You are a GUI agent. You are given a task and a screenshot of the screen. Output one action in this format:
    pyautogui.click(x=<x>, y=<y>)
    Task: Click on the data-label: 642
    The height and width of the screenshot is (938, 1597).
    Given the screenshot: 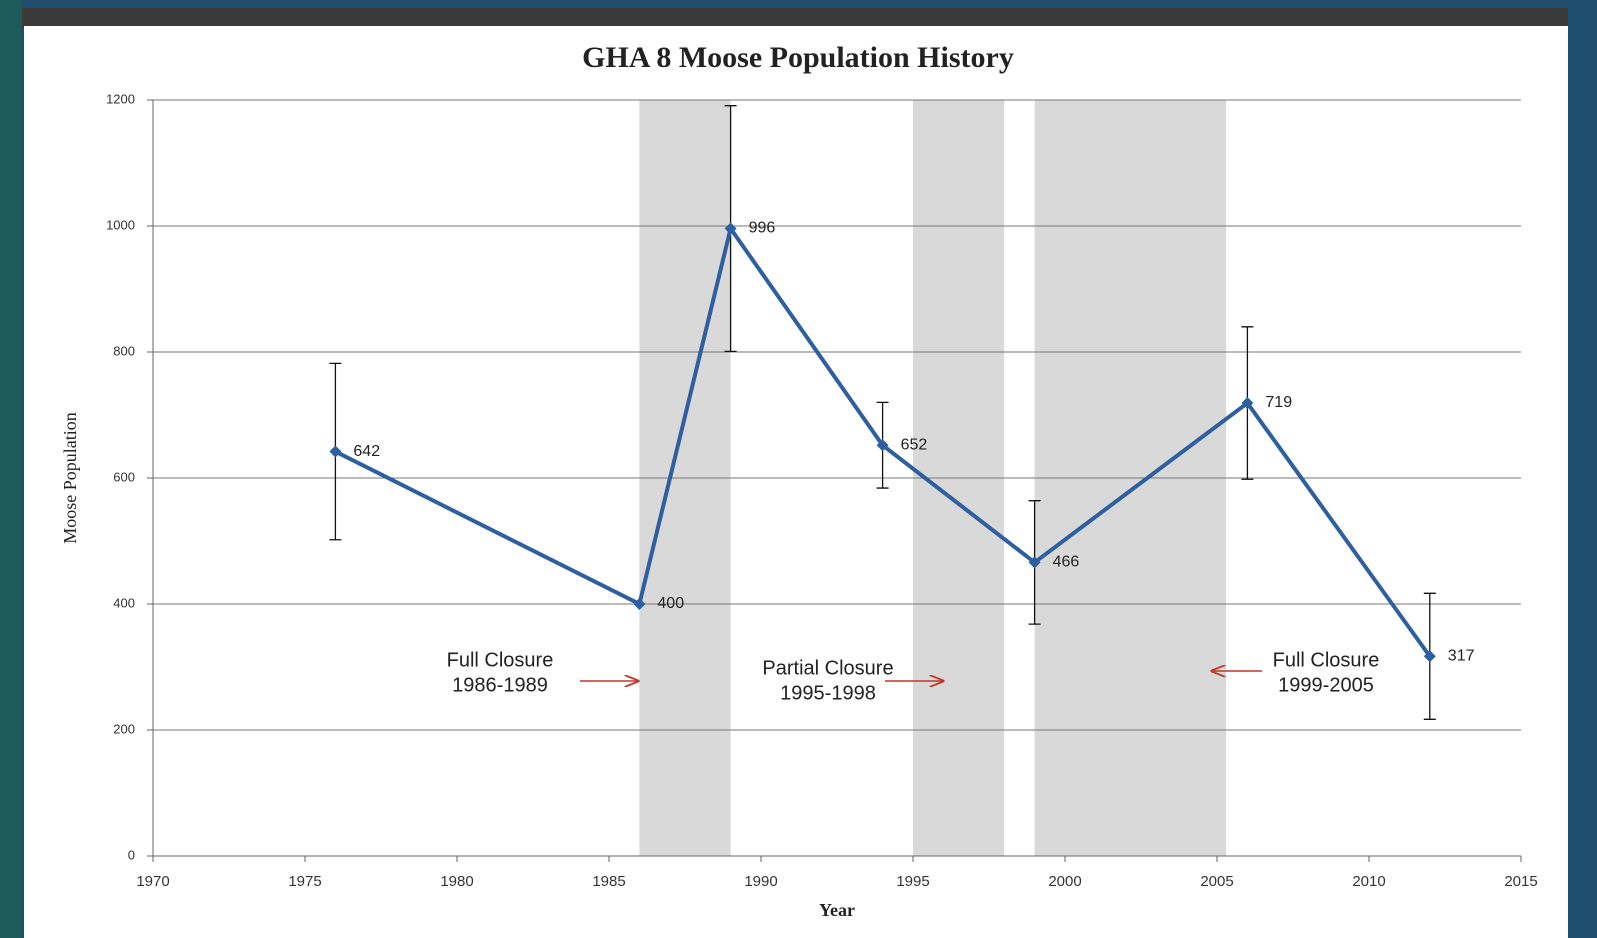 What is the action you would take?
    pyautogui.click(x=366, y=451)
    